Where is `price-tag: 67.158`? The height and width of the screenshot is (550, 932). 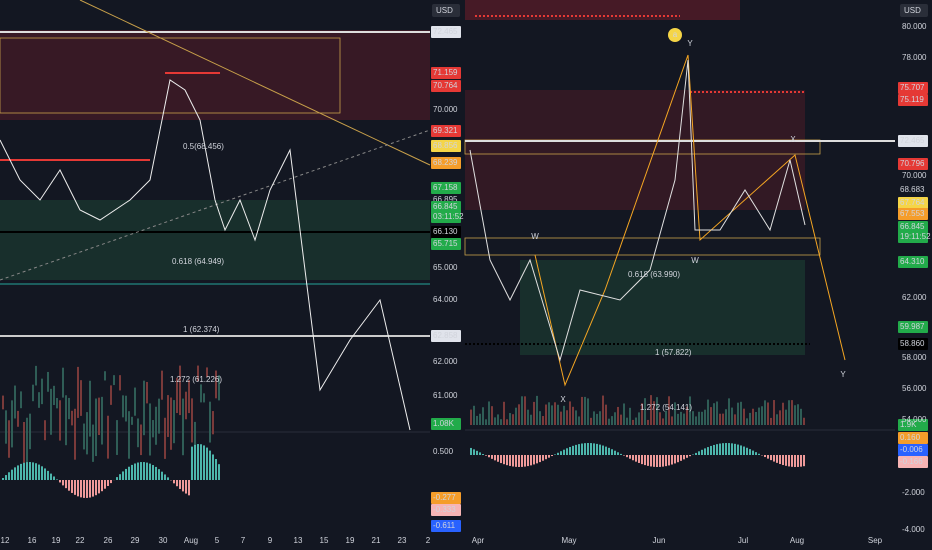
price-tag: 67.158 is located at coordinates (445, 187).